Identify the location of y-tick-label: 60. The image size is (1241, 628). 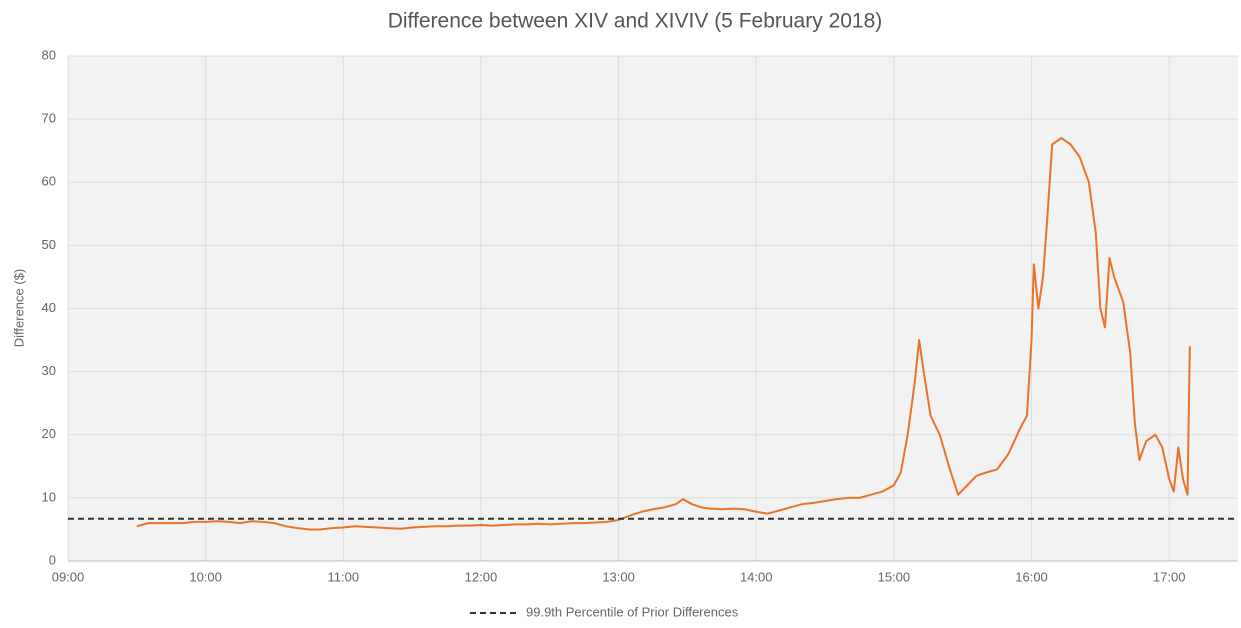
(49, 181).